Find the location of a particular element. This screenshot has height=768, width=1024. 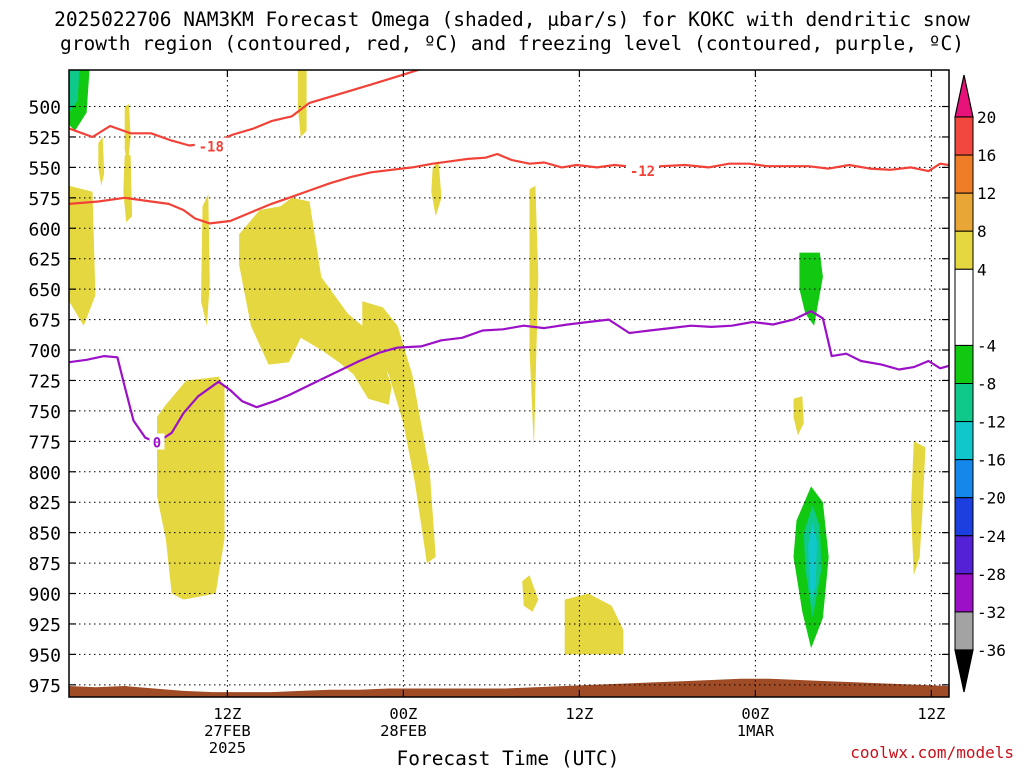

y-tick-label: 950 is located at coordinates (44, 655).